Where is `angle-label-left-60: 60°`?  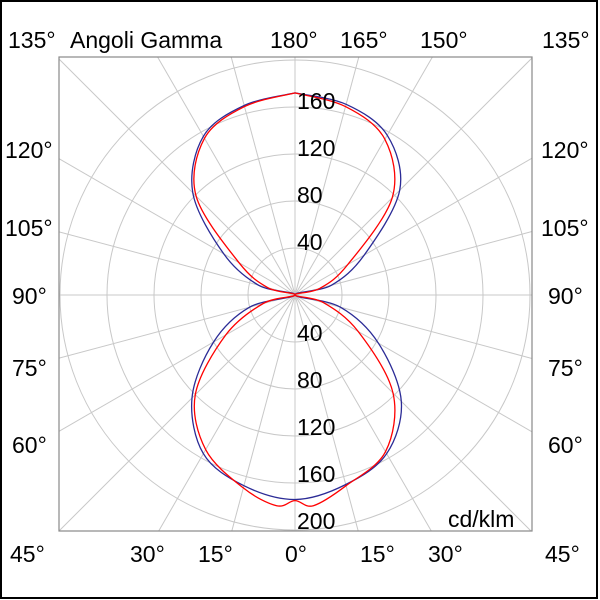
angle-label-left-60: 60° is located at coordinates (29, 445).